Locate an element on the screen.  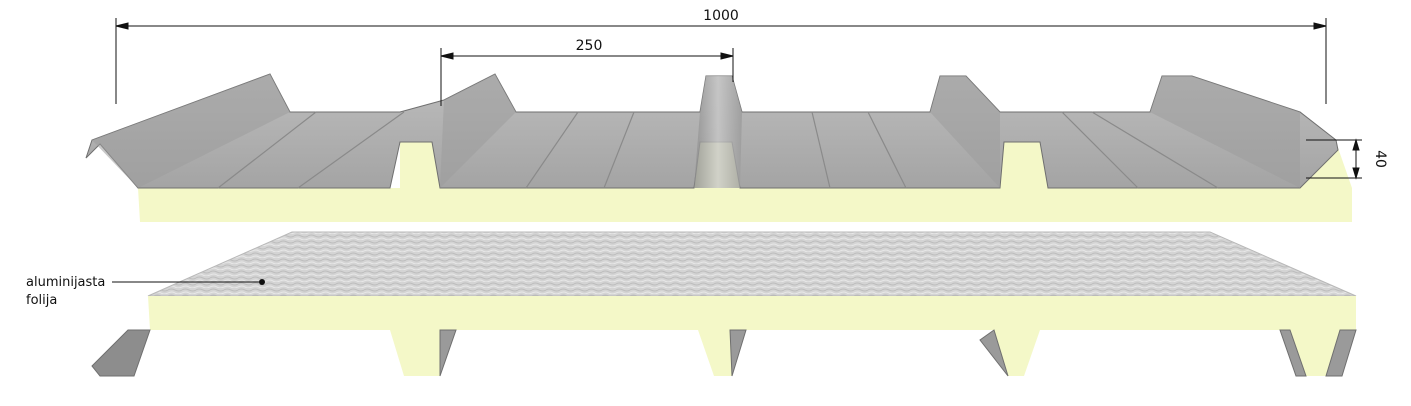
foil-leader-line is located at coordinates (188, 282).